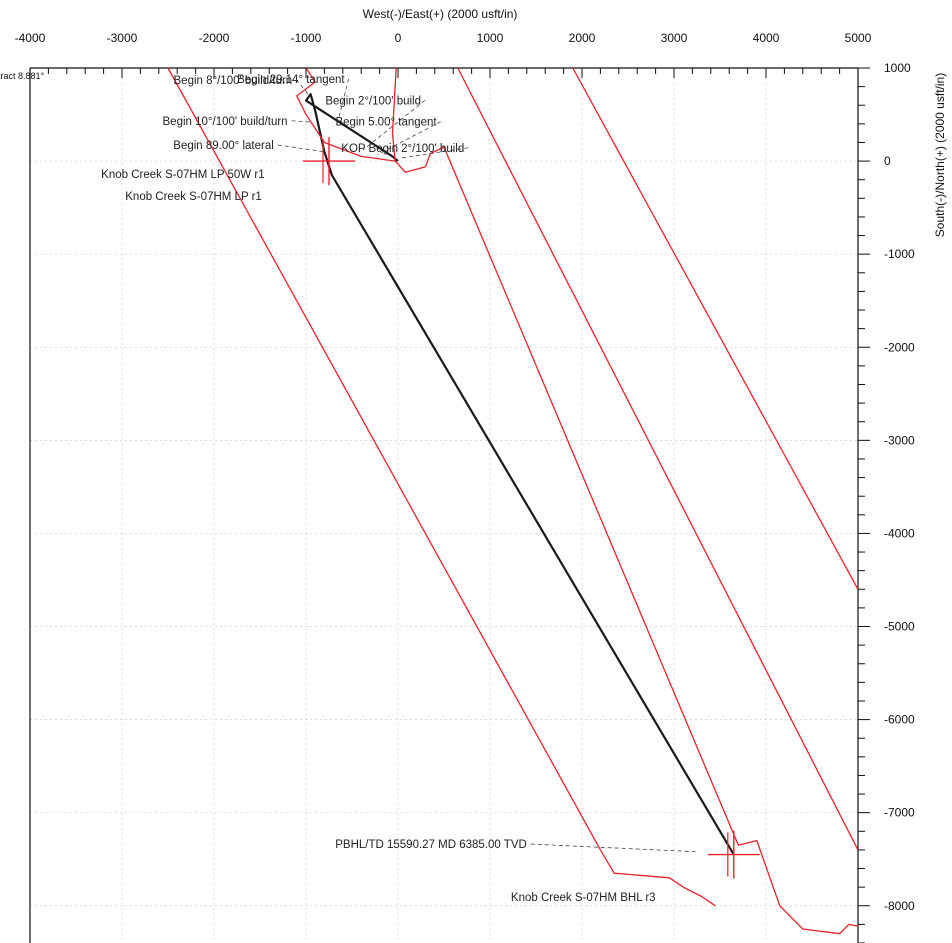 The image size is (952, 943). Describe the element at coordinates (674, 38) in the screenshot. I see `x-tick-label: 3000` at that location.